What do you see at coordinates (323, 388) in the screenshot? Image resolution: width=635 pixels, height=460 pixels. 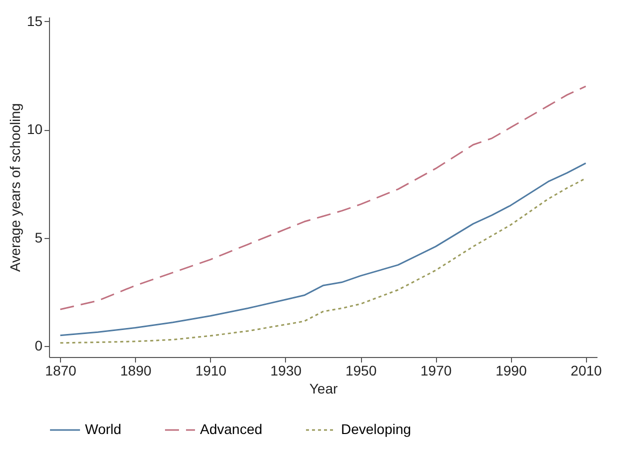 I see `x-axis-title: Year` at bounding box center [323, 388].